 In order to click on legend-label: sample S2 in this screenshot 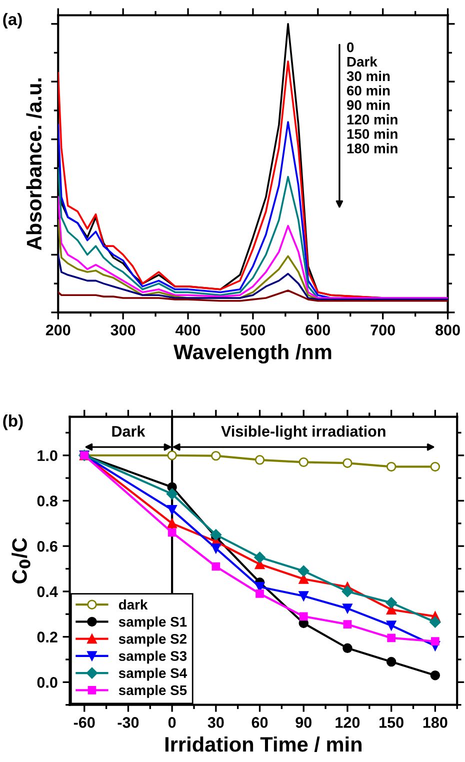, I will do `click(152, 640)`.